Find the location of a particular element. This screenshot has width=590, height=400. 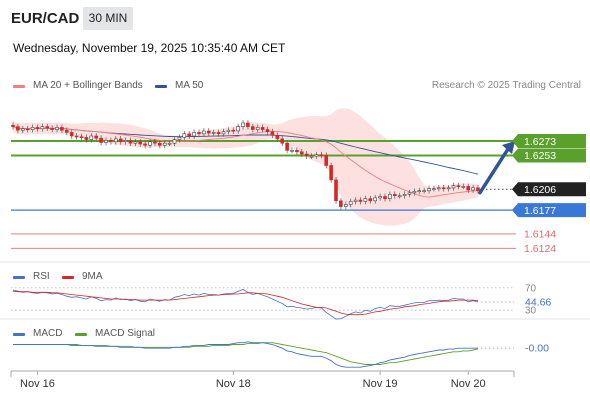

target-arrow-shaft is located at coordinates (494, 171).